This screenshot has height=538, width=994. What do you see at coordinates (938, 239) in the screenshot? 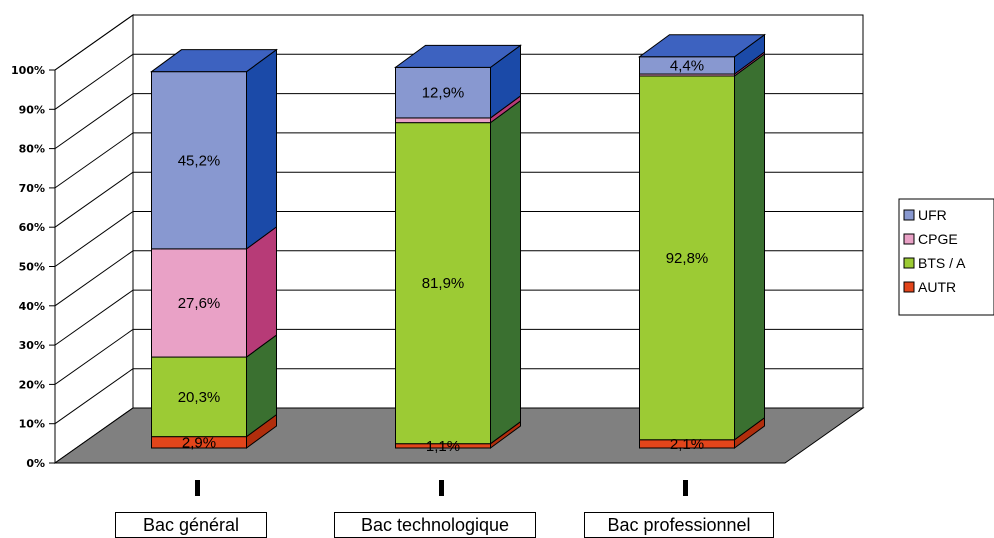
I see `legend-label: CPGE` at bounding box center [938, 239].